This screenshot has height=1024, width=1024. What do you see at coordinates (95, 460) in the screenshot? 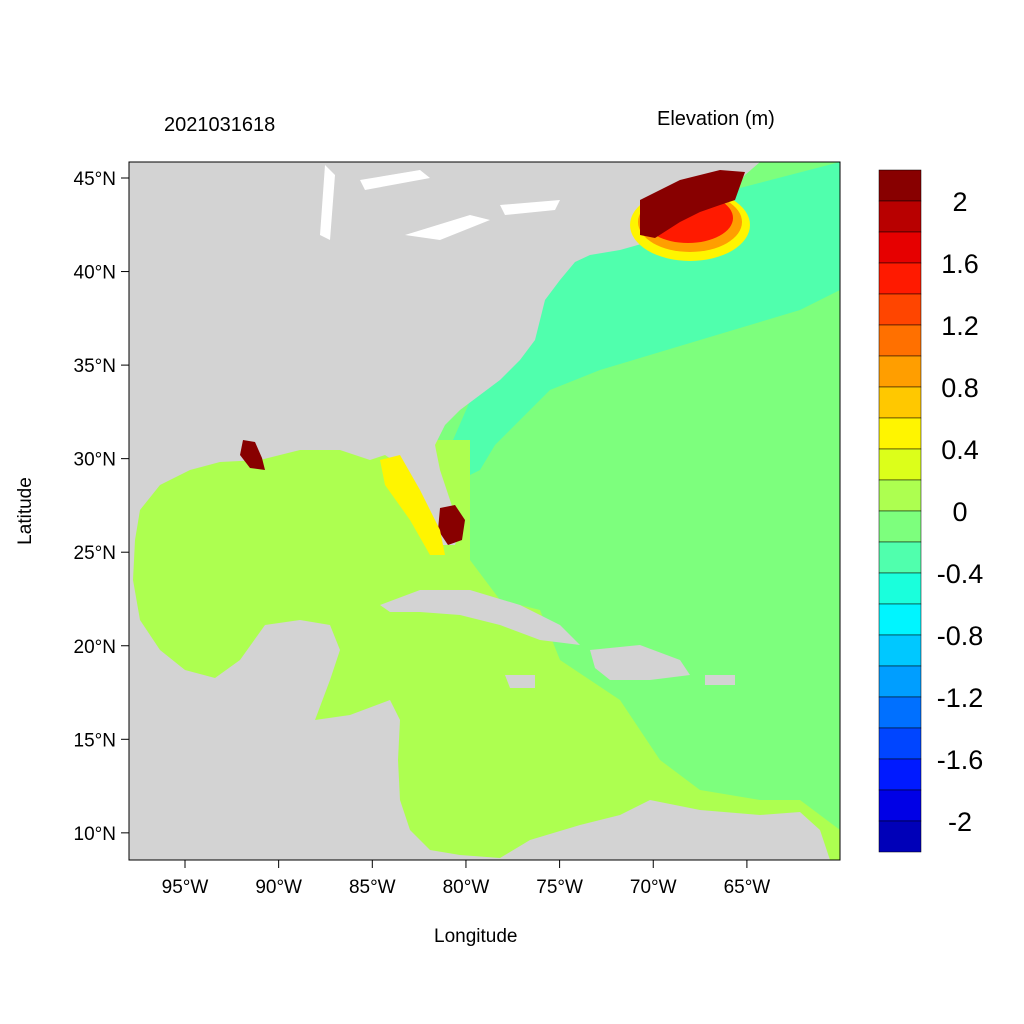
I see `lat-tick-label: 30°N` at bounding box center [95, 460].